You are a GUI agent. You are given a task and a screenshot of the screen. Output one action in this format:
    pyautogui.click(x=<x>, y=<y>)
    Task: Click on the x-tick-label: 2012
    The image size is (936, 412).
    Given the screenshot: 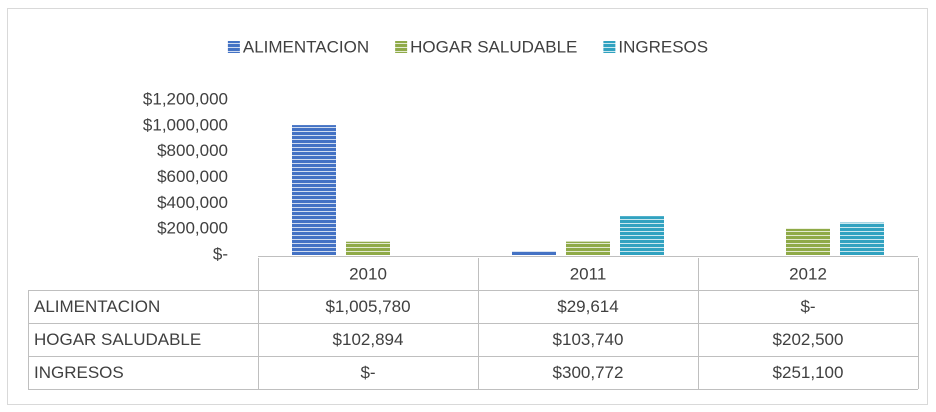 What is the action you would take?
    pyautogui.click(x=808, y=273)
    